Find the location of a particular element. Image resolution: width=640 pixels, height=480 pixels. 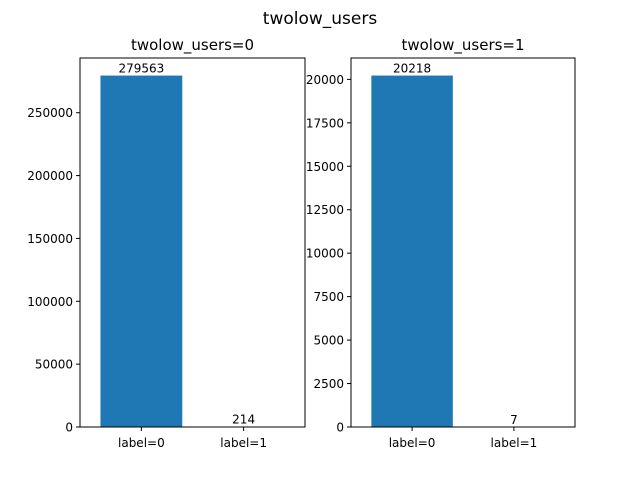

bar-value-label: 20218 is located at coordinates (412, 69).